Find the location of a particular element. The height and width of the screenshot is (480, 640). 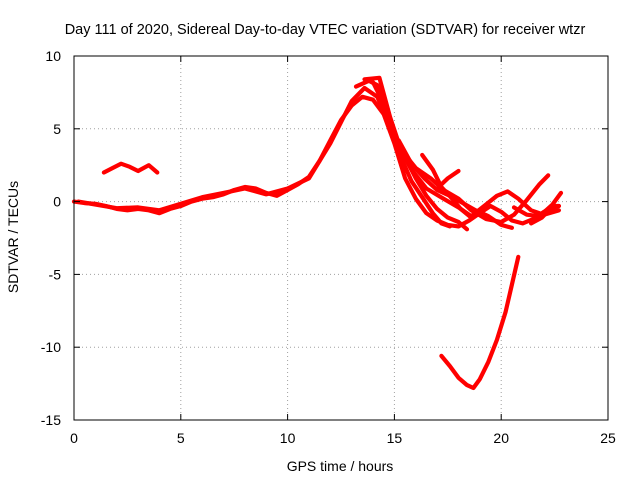

series-line-track-i is located at coordinates (537, 204).